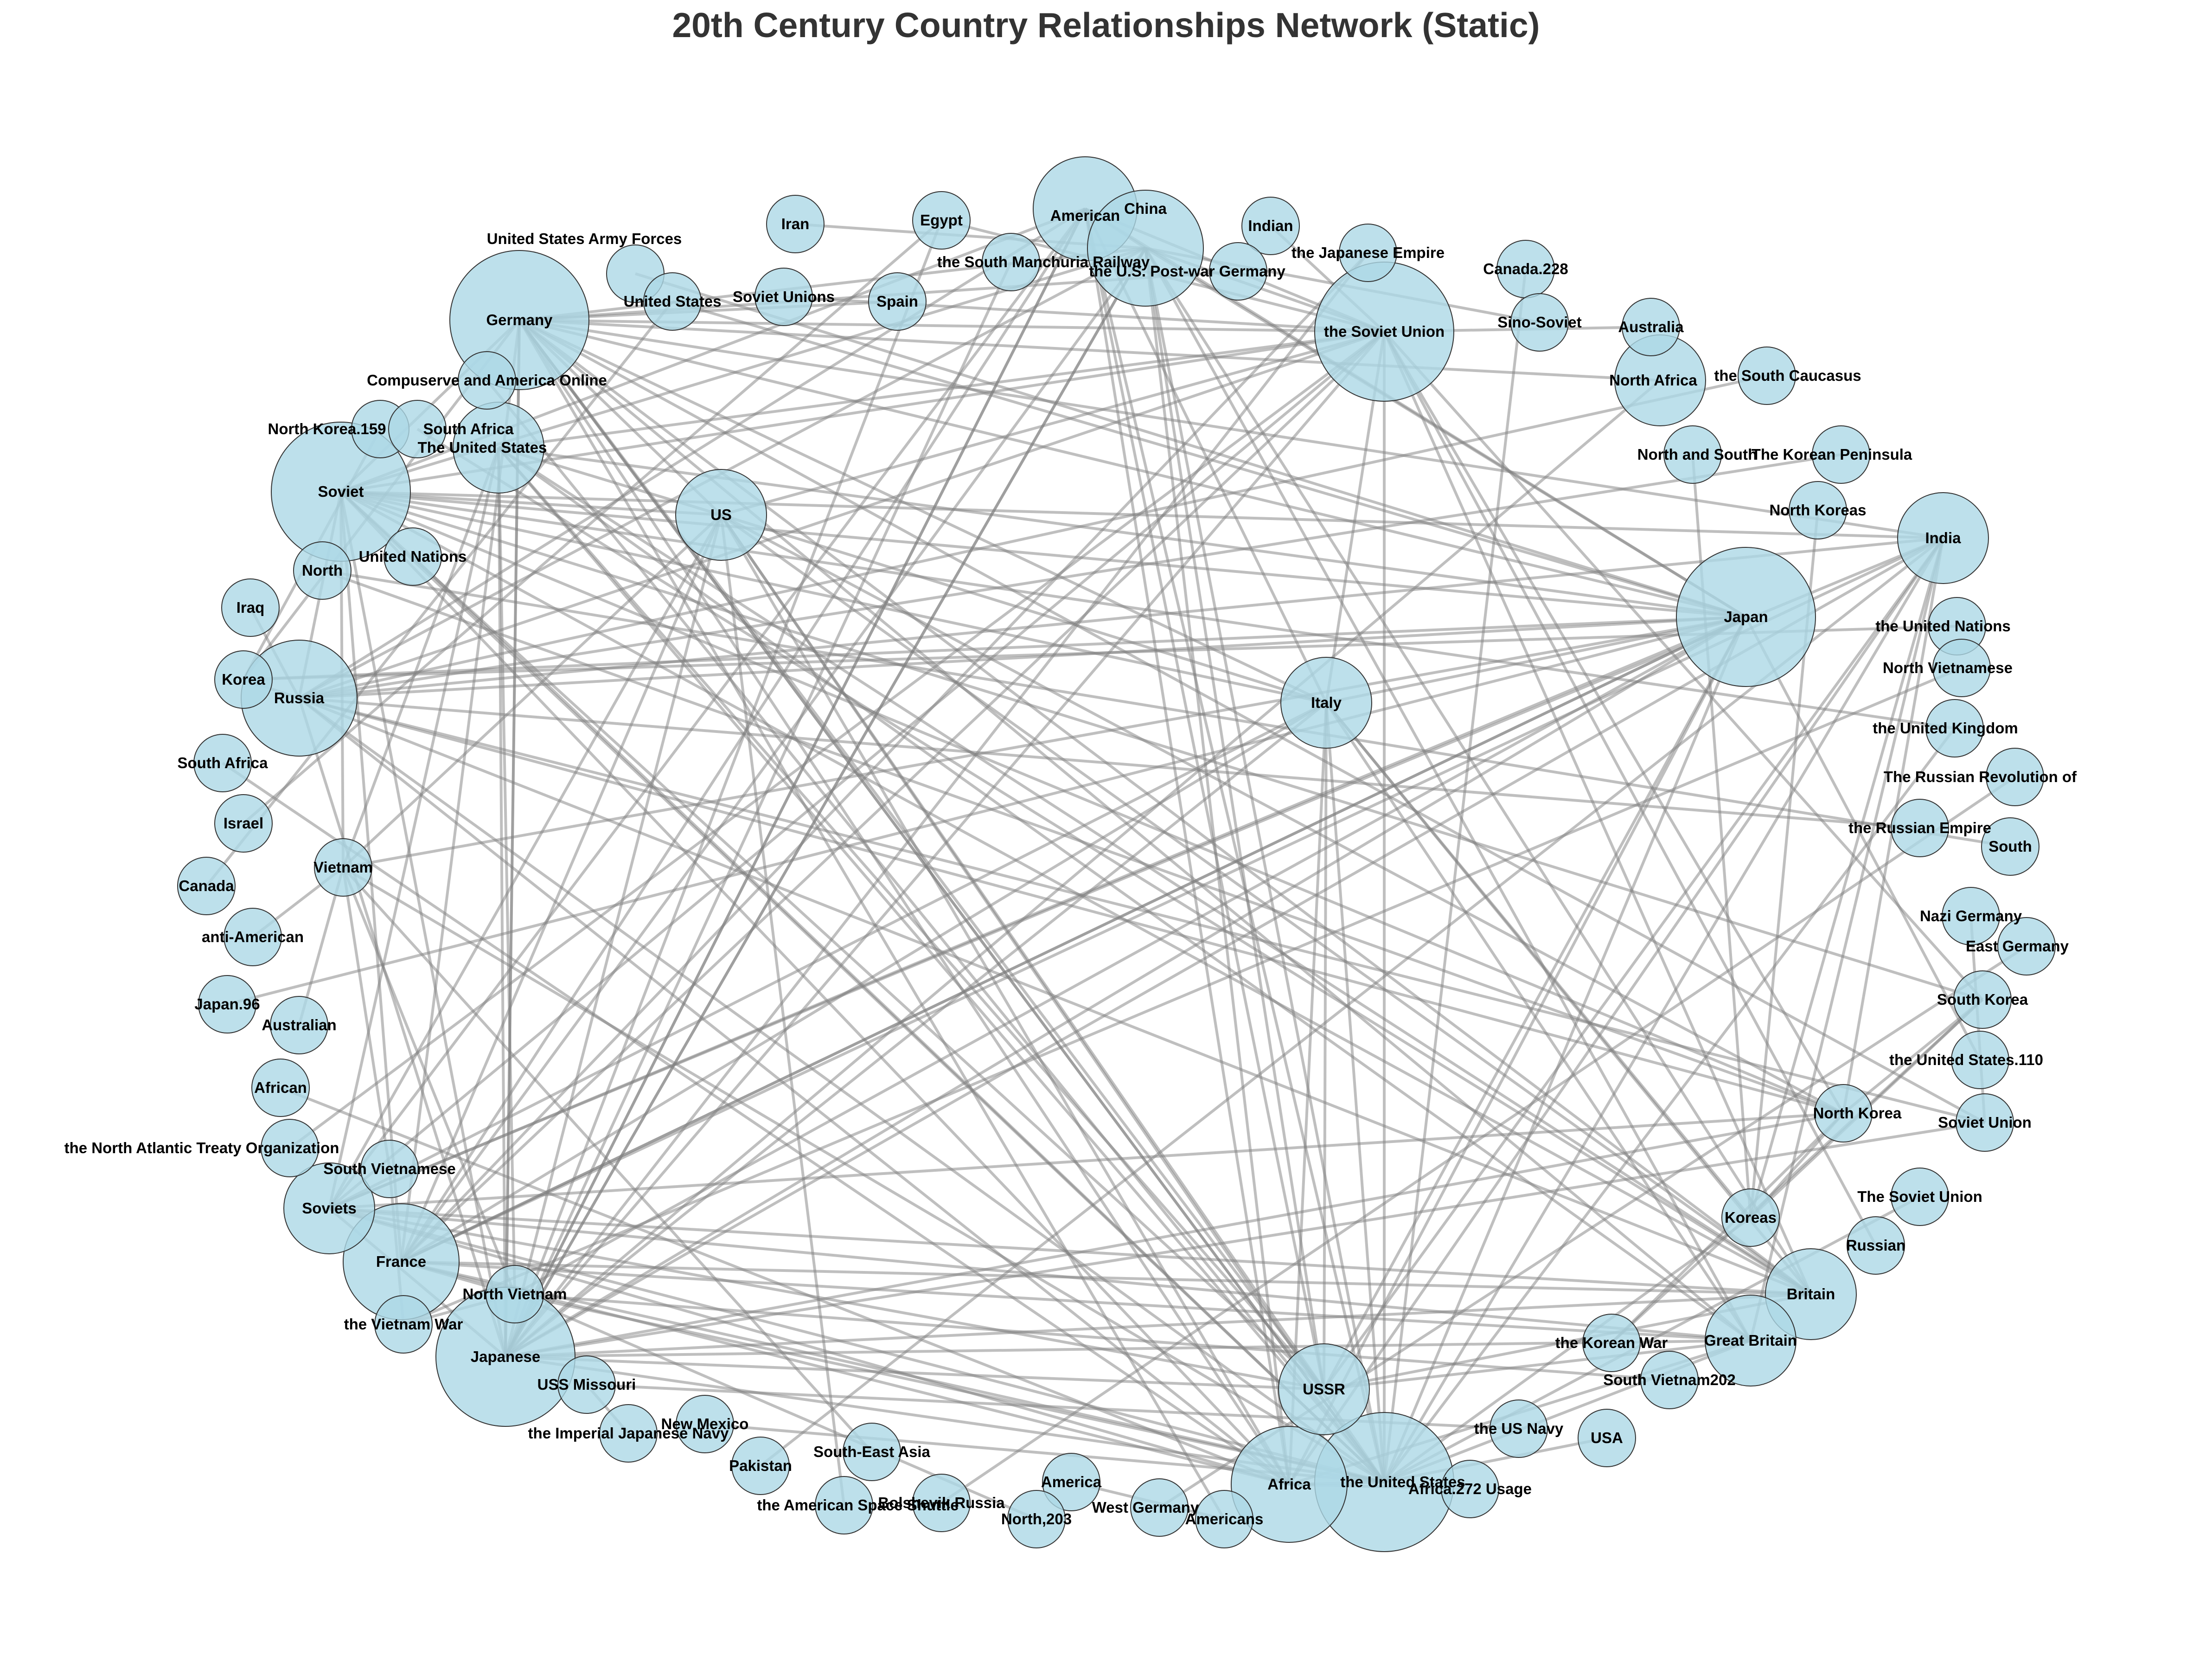 The image size is (2212, 1656). I want to click on node-north, so click(323, 570).